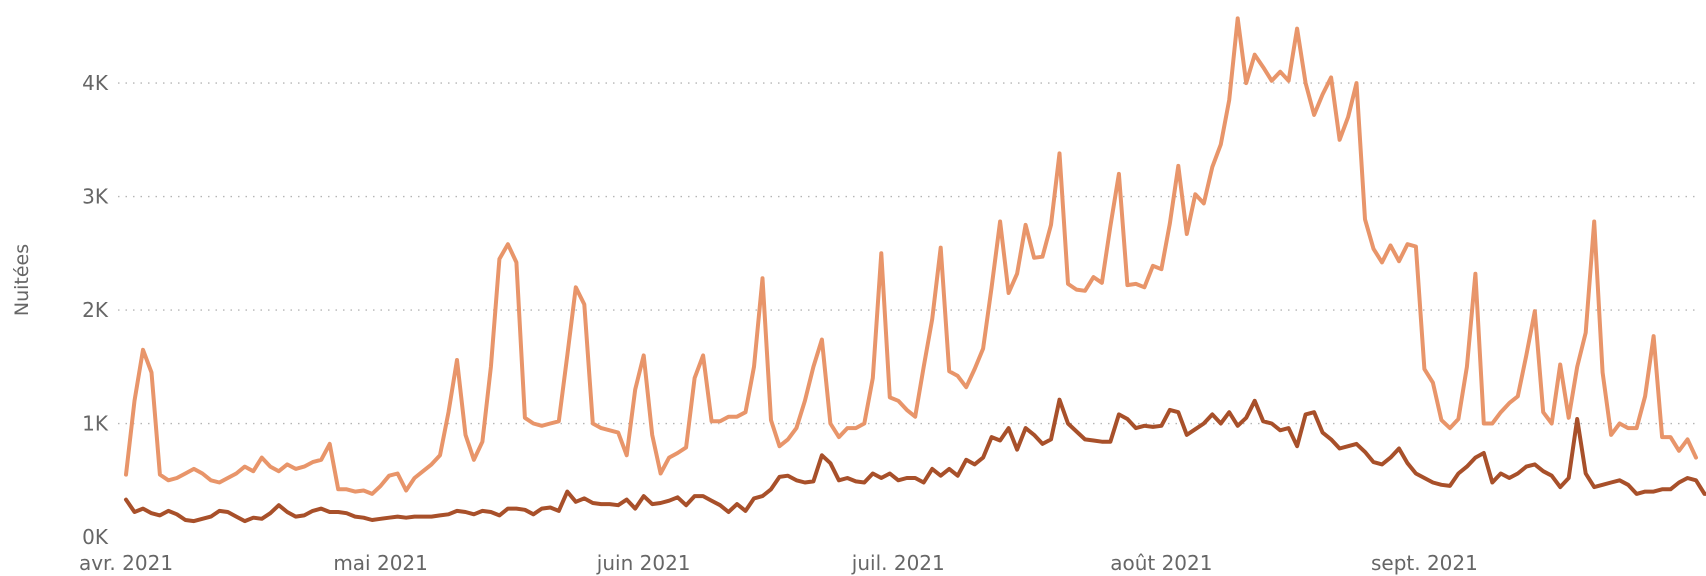 The width and height of the screenshot is (1706, 576). I want to click on x-tick-label: sept. 2021, so click(1424, 563).